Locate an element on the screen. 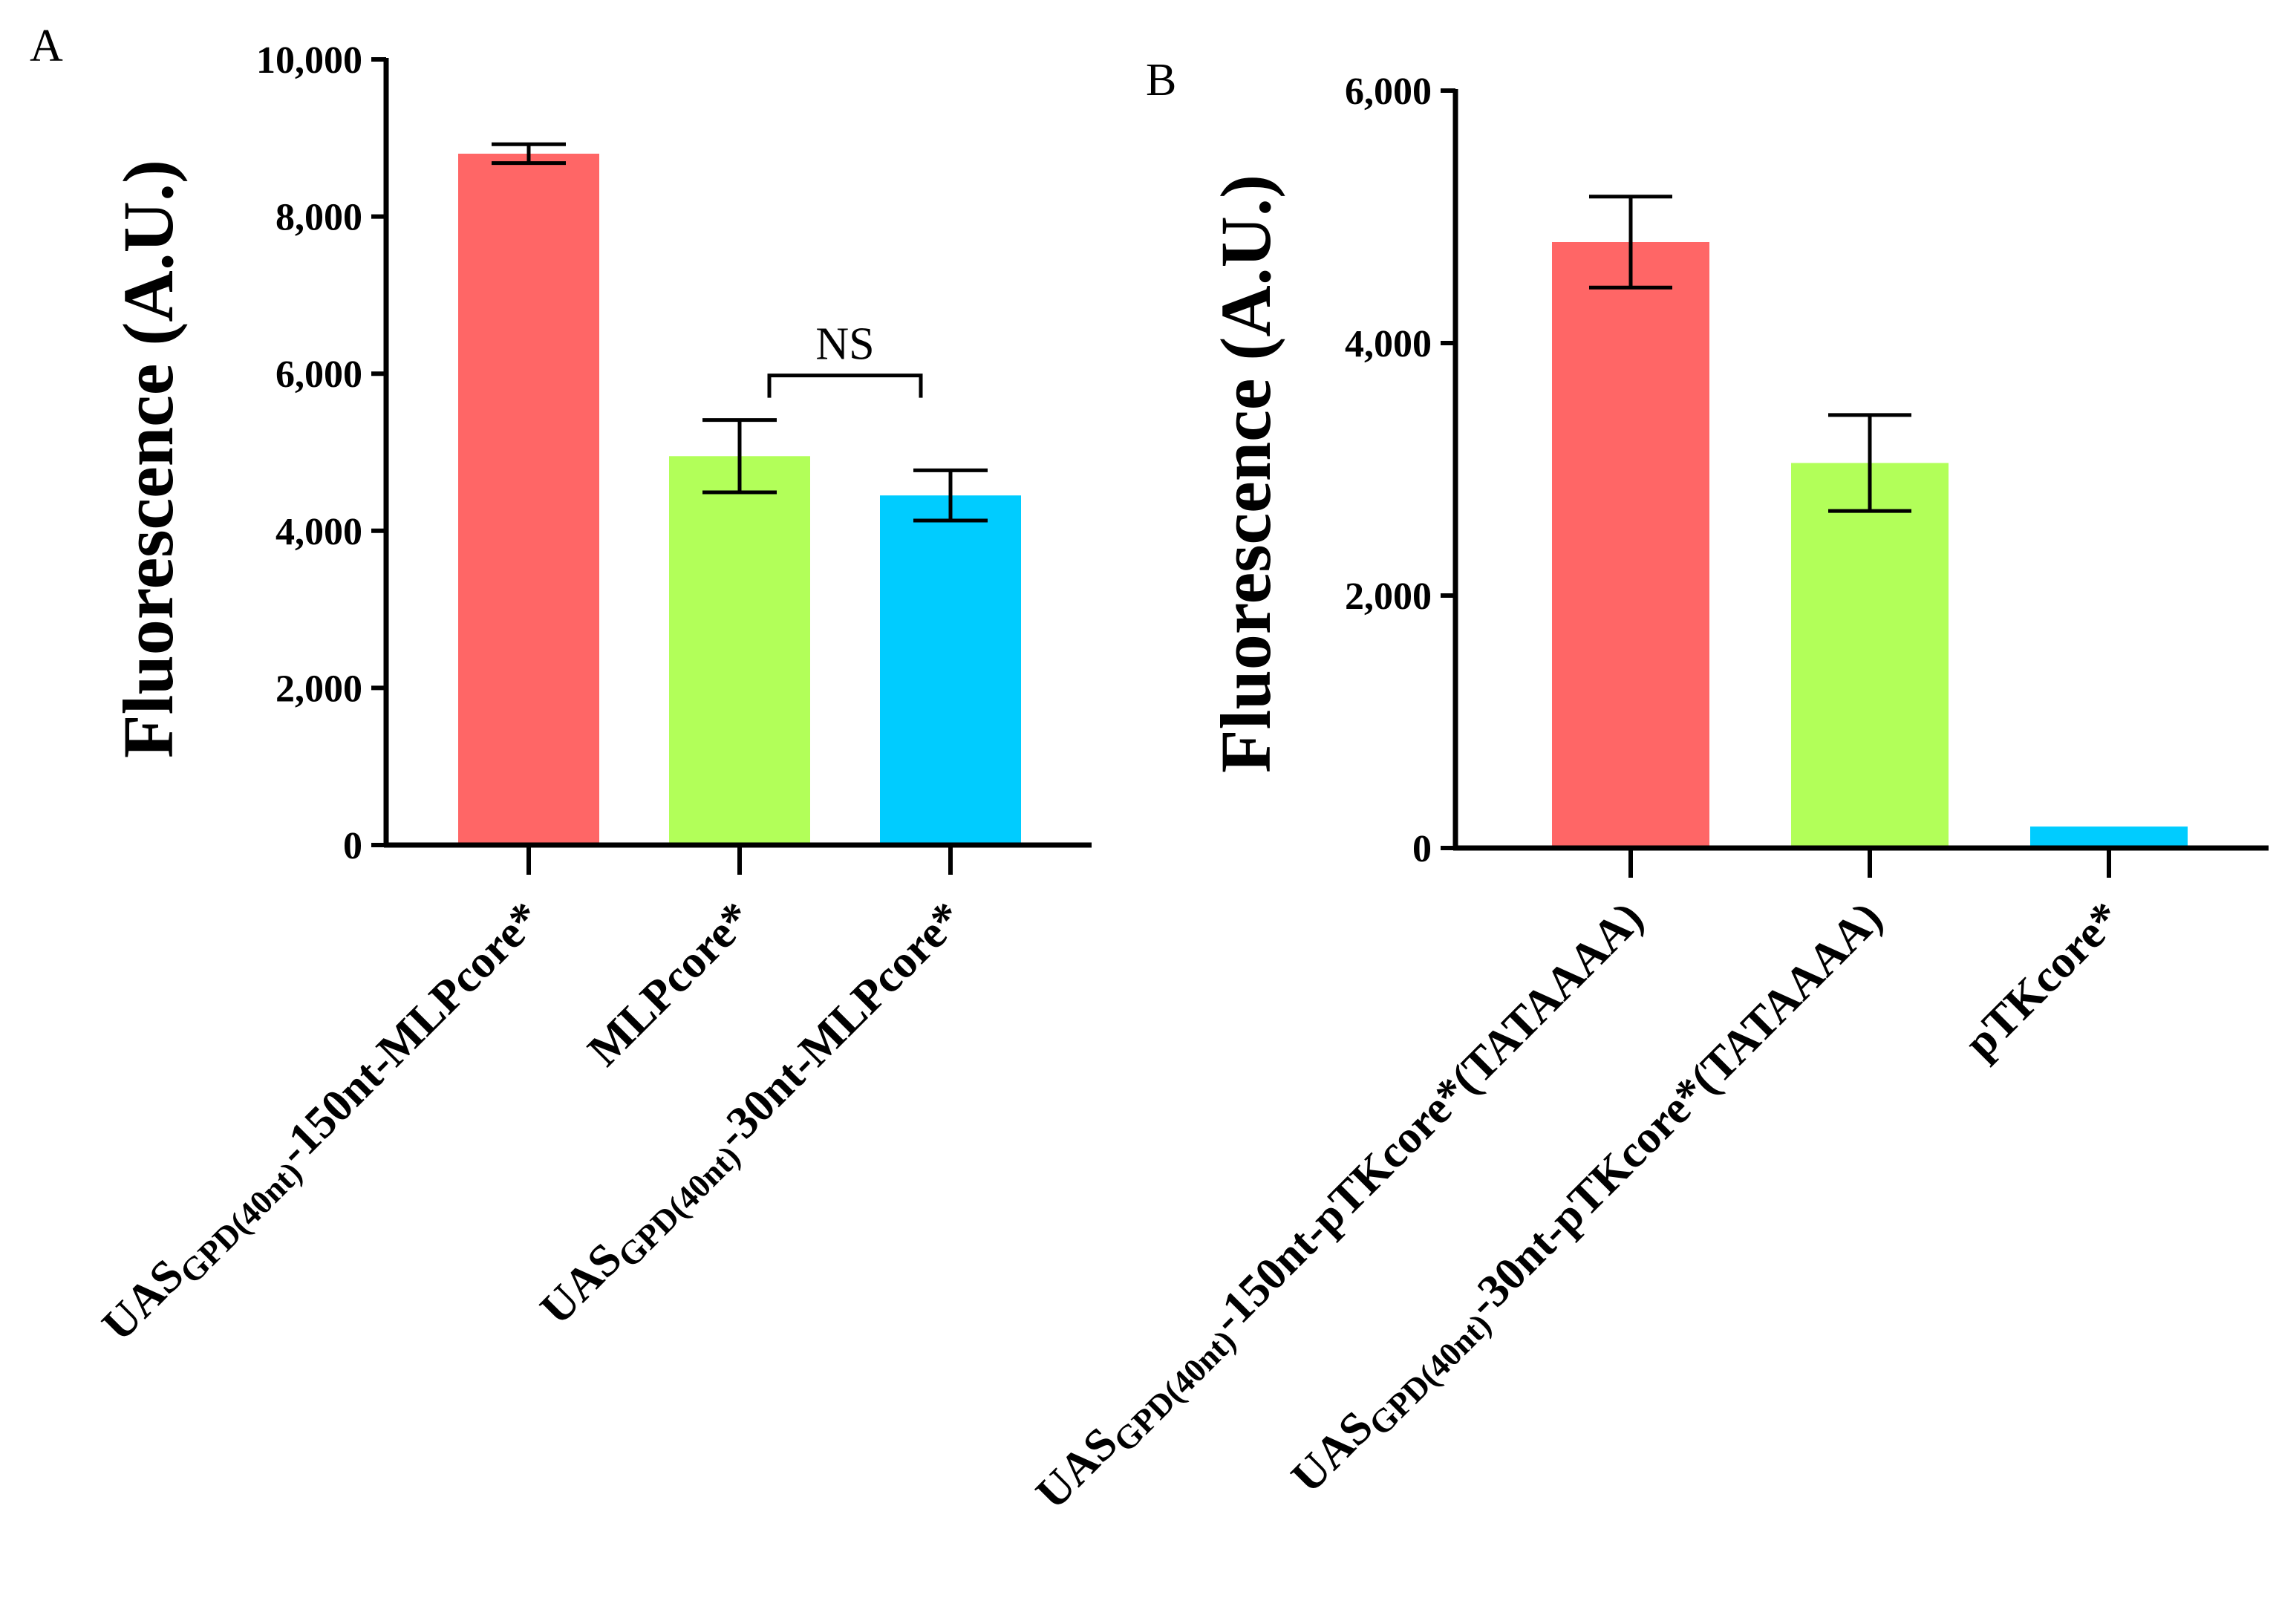 The width and height of the screenshot is (2276, 1624). panel-b-category-label-3-main: pTKcore* is located at coordinates (2043, 981).